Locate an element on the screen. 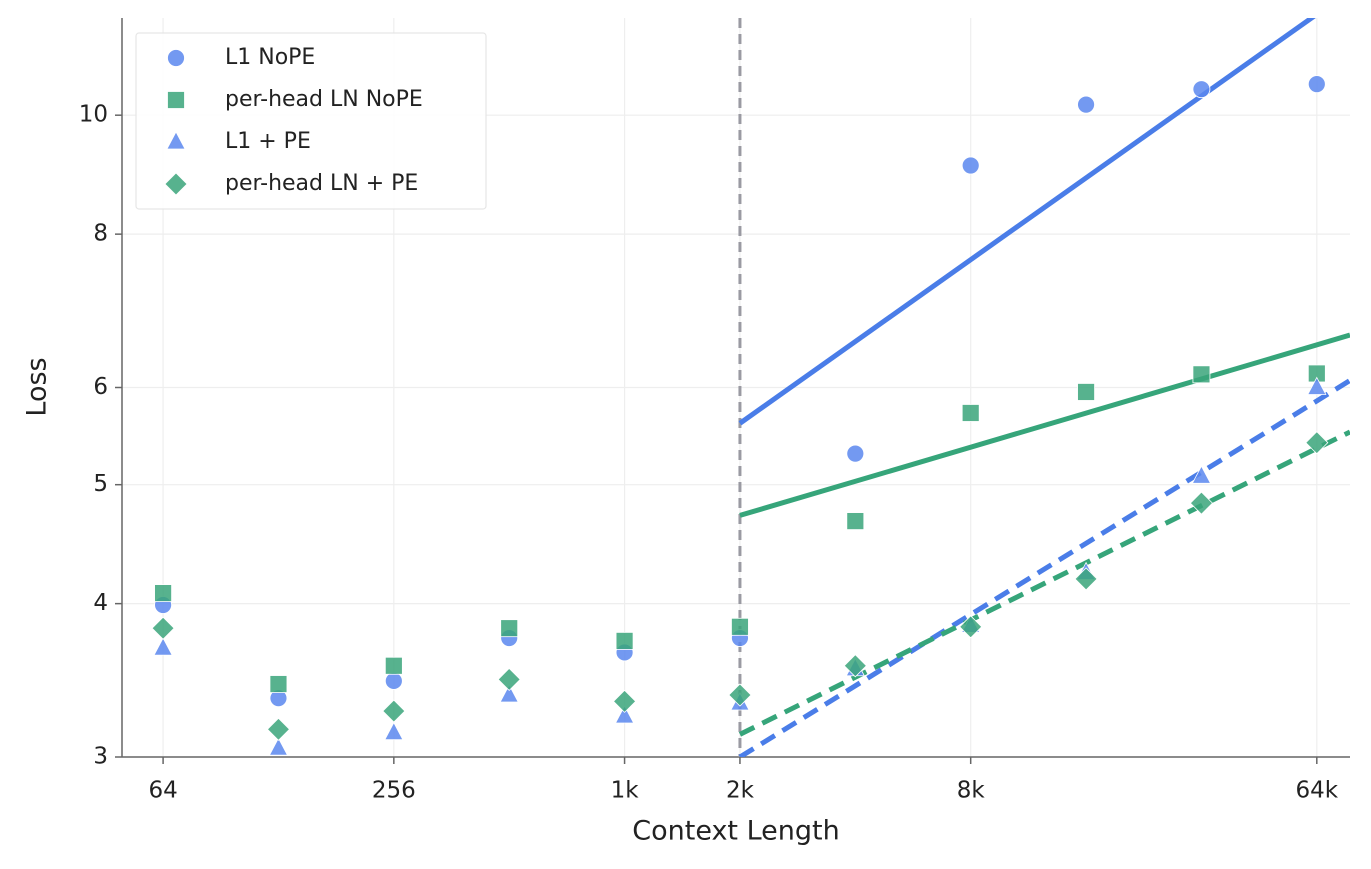 This screenshot has width=1371, height=869. y-tick-label: 10 is located at coordinates (93, 115).